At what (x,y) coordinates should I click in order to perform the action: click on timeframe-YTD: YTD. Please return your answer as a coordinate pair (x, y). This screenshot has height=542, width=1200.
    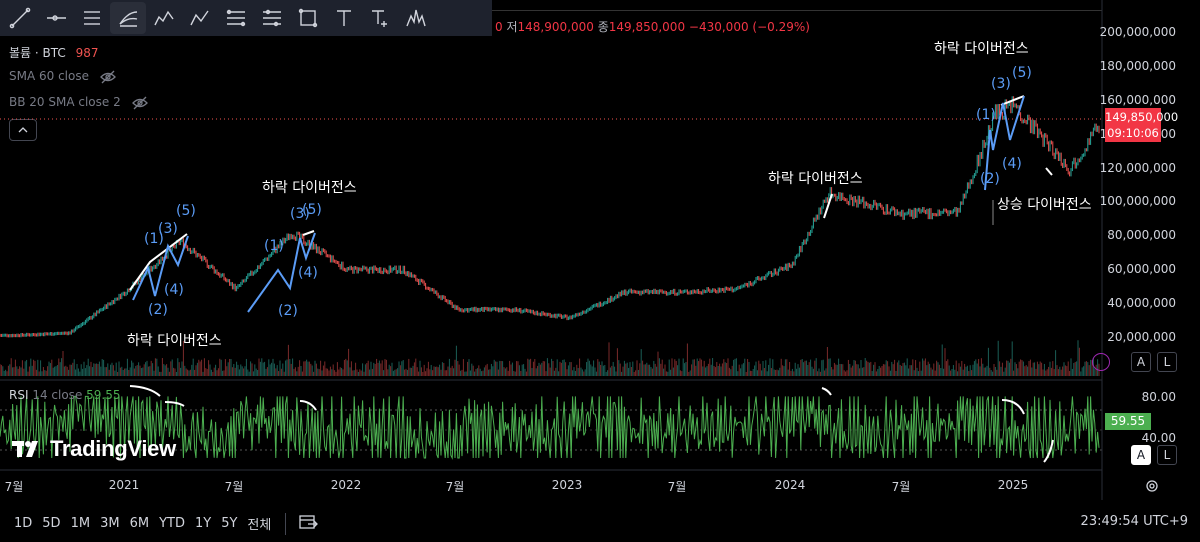
    Looking at the image, I should click on (172, 523).